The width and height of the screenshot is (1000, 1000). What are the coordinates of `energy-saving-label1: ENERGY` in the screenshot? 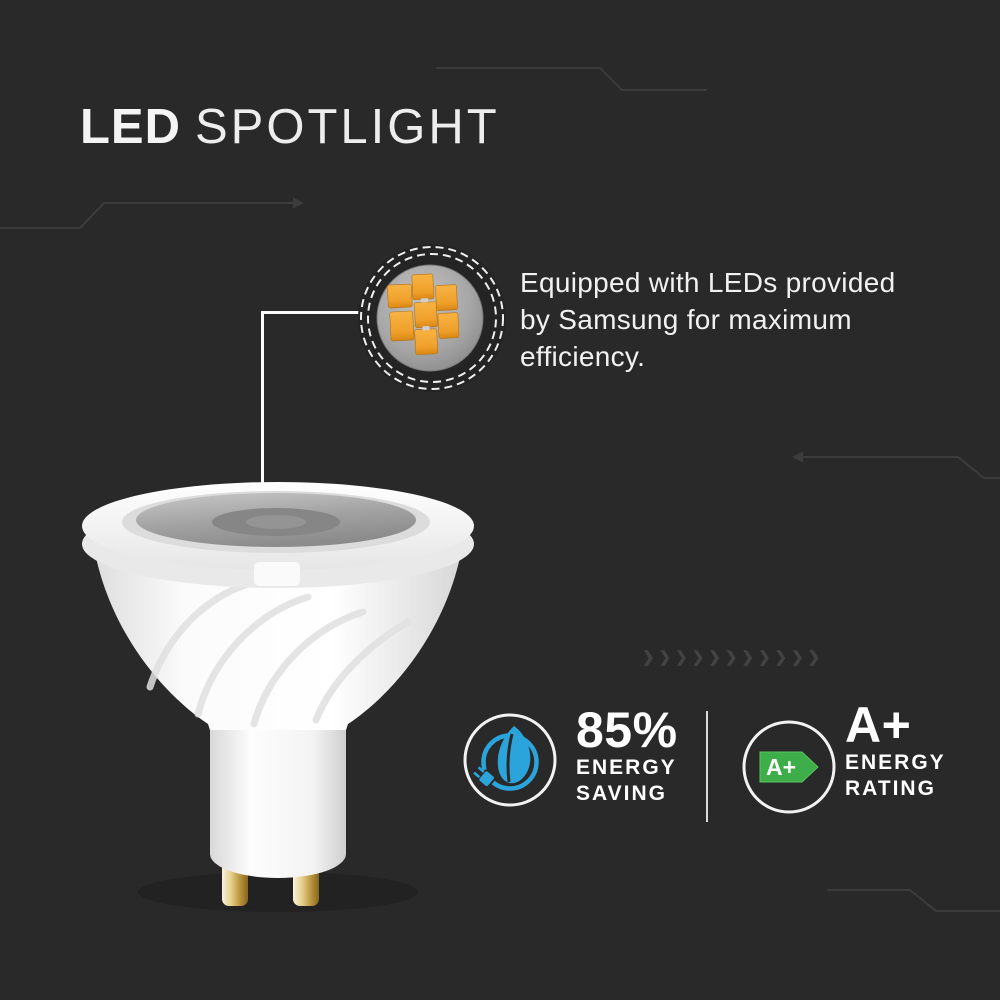 It's located at (626, 767).